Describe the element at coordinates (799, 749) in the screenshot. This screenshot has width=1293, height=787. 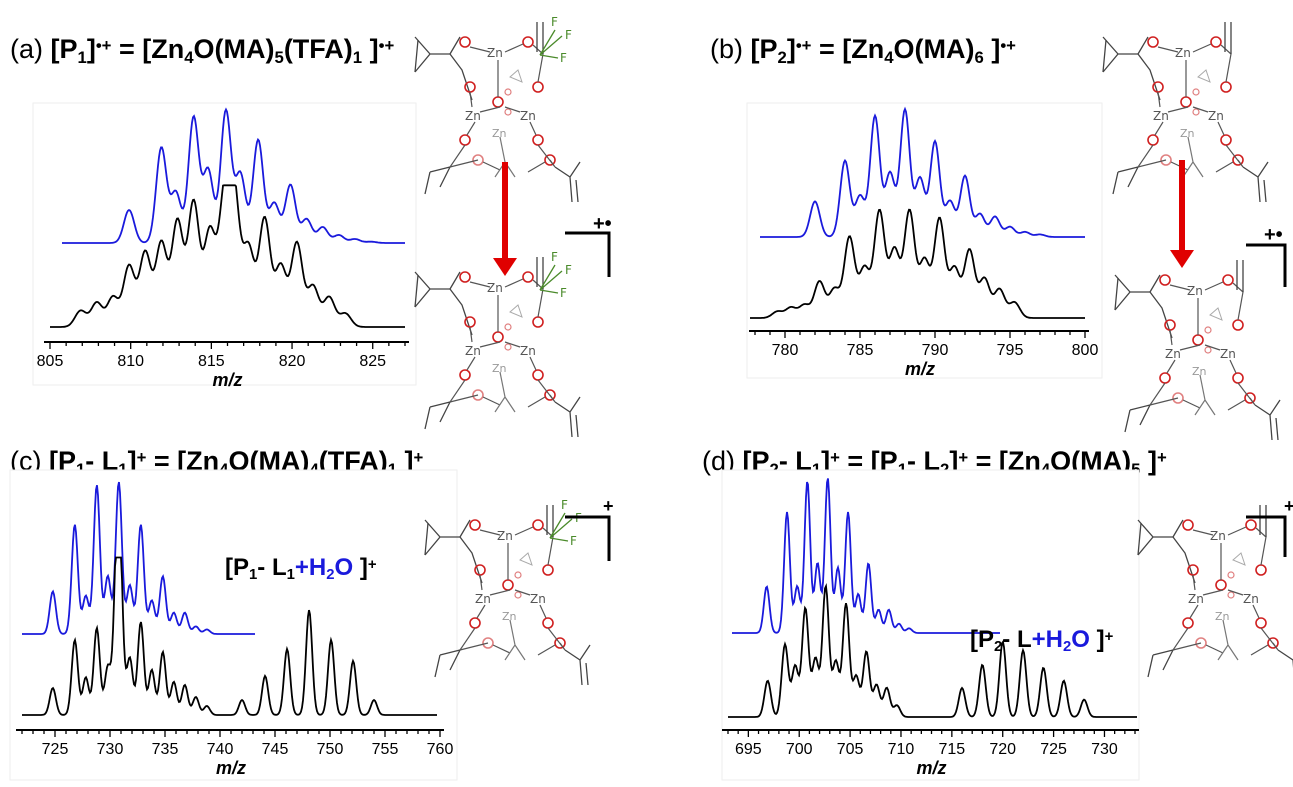
I see `x-tick-label: 700` at that location.